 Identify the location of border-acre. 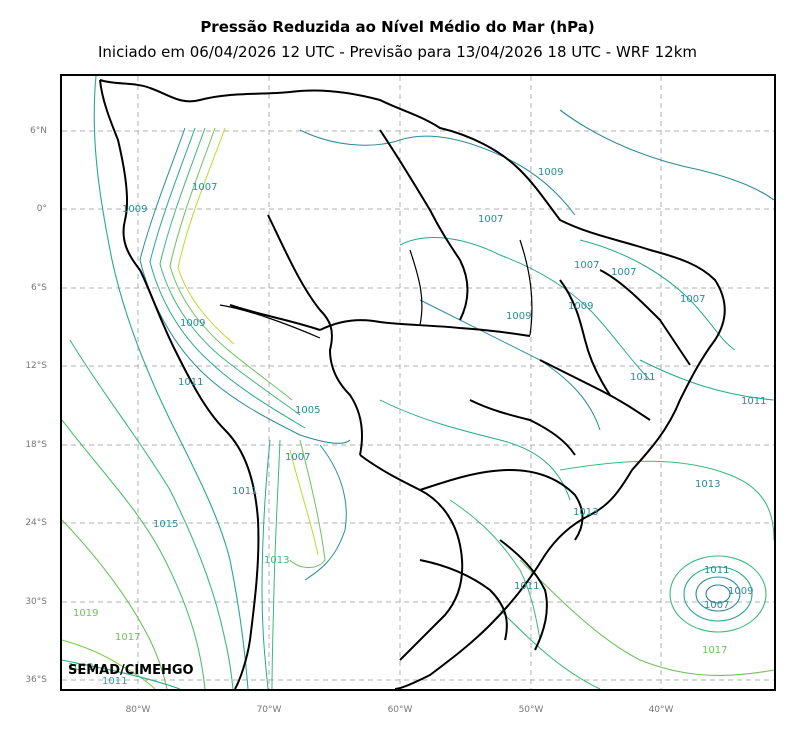
(270, 321).